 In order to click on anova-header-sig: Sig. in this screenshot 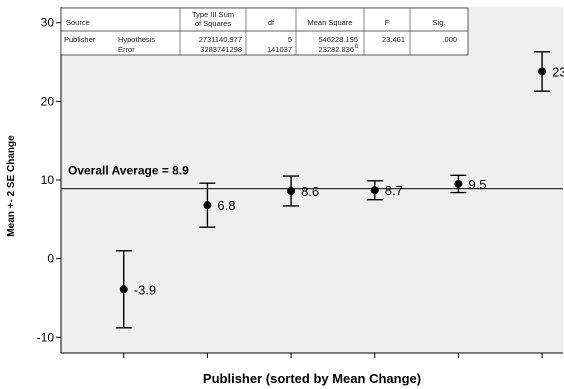, I will do `click(439, 22)`.